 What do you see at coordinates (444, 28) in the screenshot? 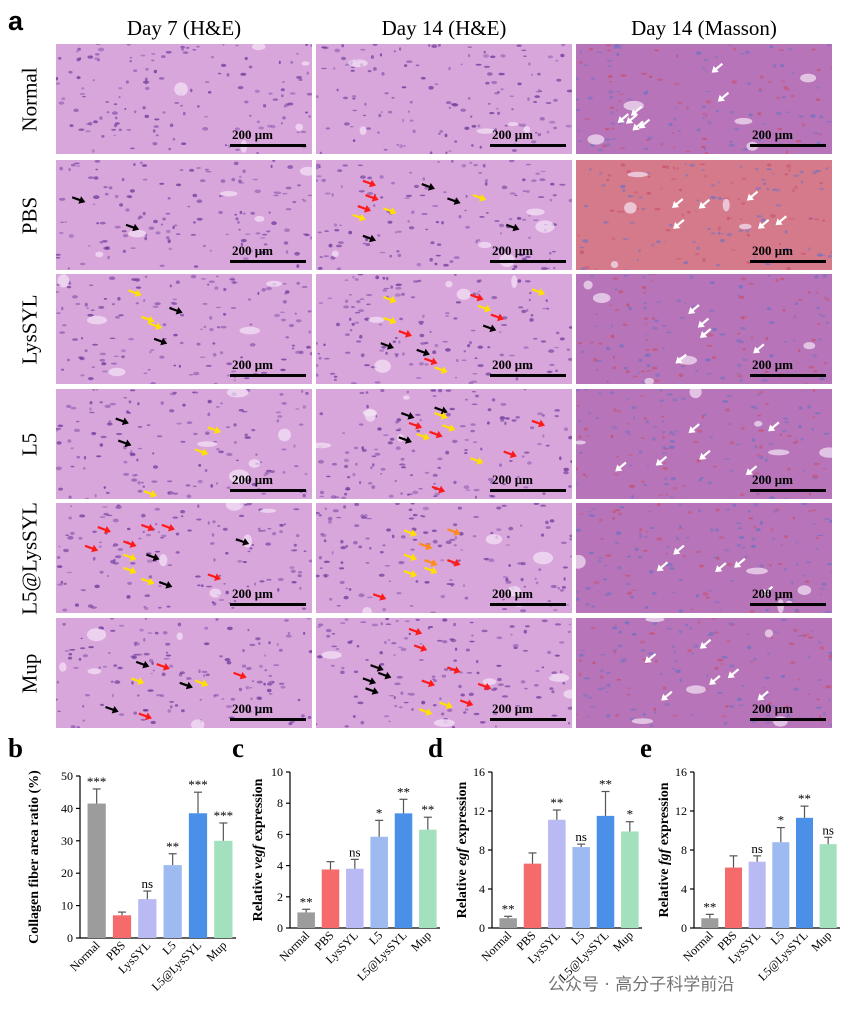
I see `column-title: Day 14 (H&E)` at bounding box center [444, 28].